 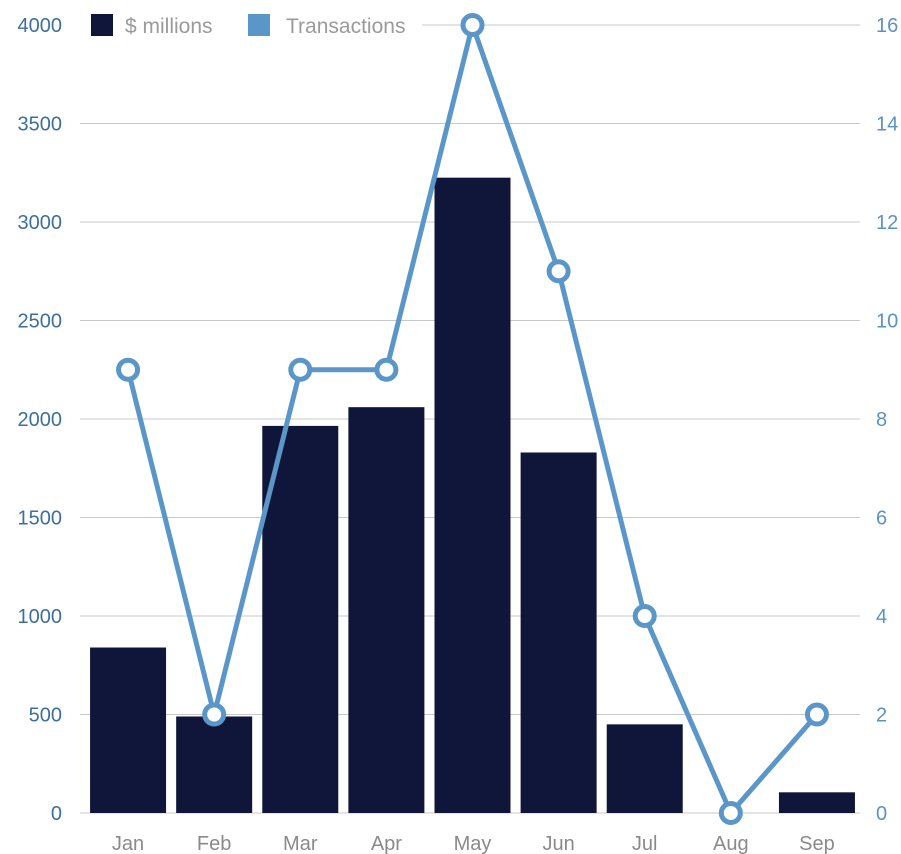 I want to click on legend-swatch-transactions, so click(x=259, y=25).